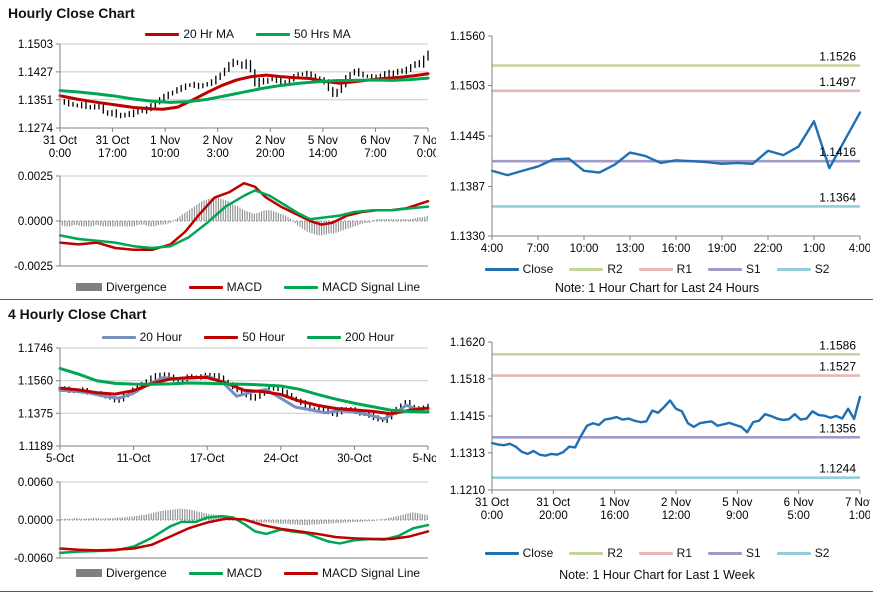 The width and height of the screenshot is (873, 601). I want to click on x-tick-label: 16:00, so click(676, 249).